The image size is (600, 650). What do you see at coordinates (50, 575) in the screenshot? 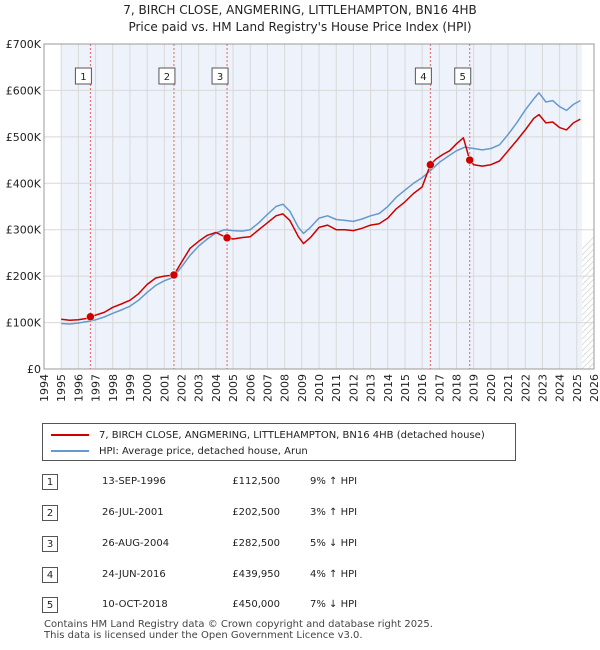
I see `sale-number-badge: 4` at bounding box center [50, 575].